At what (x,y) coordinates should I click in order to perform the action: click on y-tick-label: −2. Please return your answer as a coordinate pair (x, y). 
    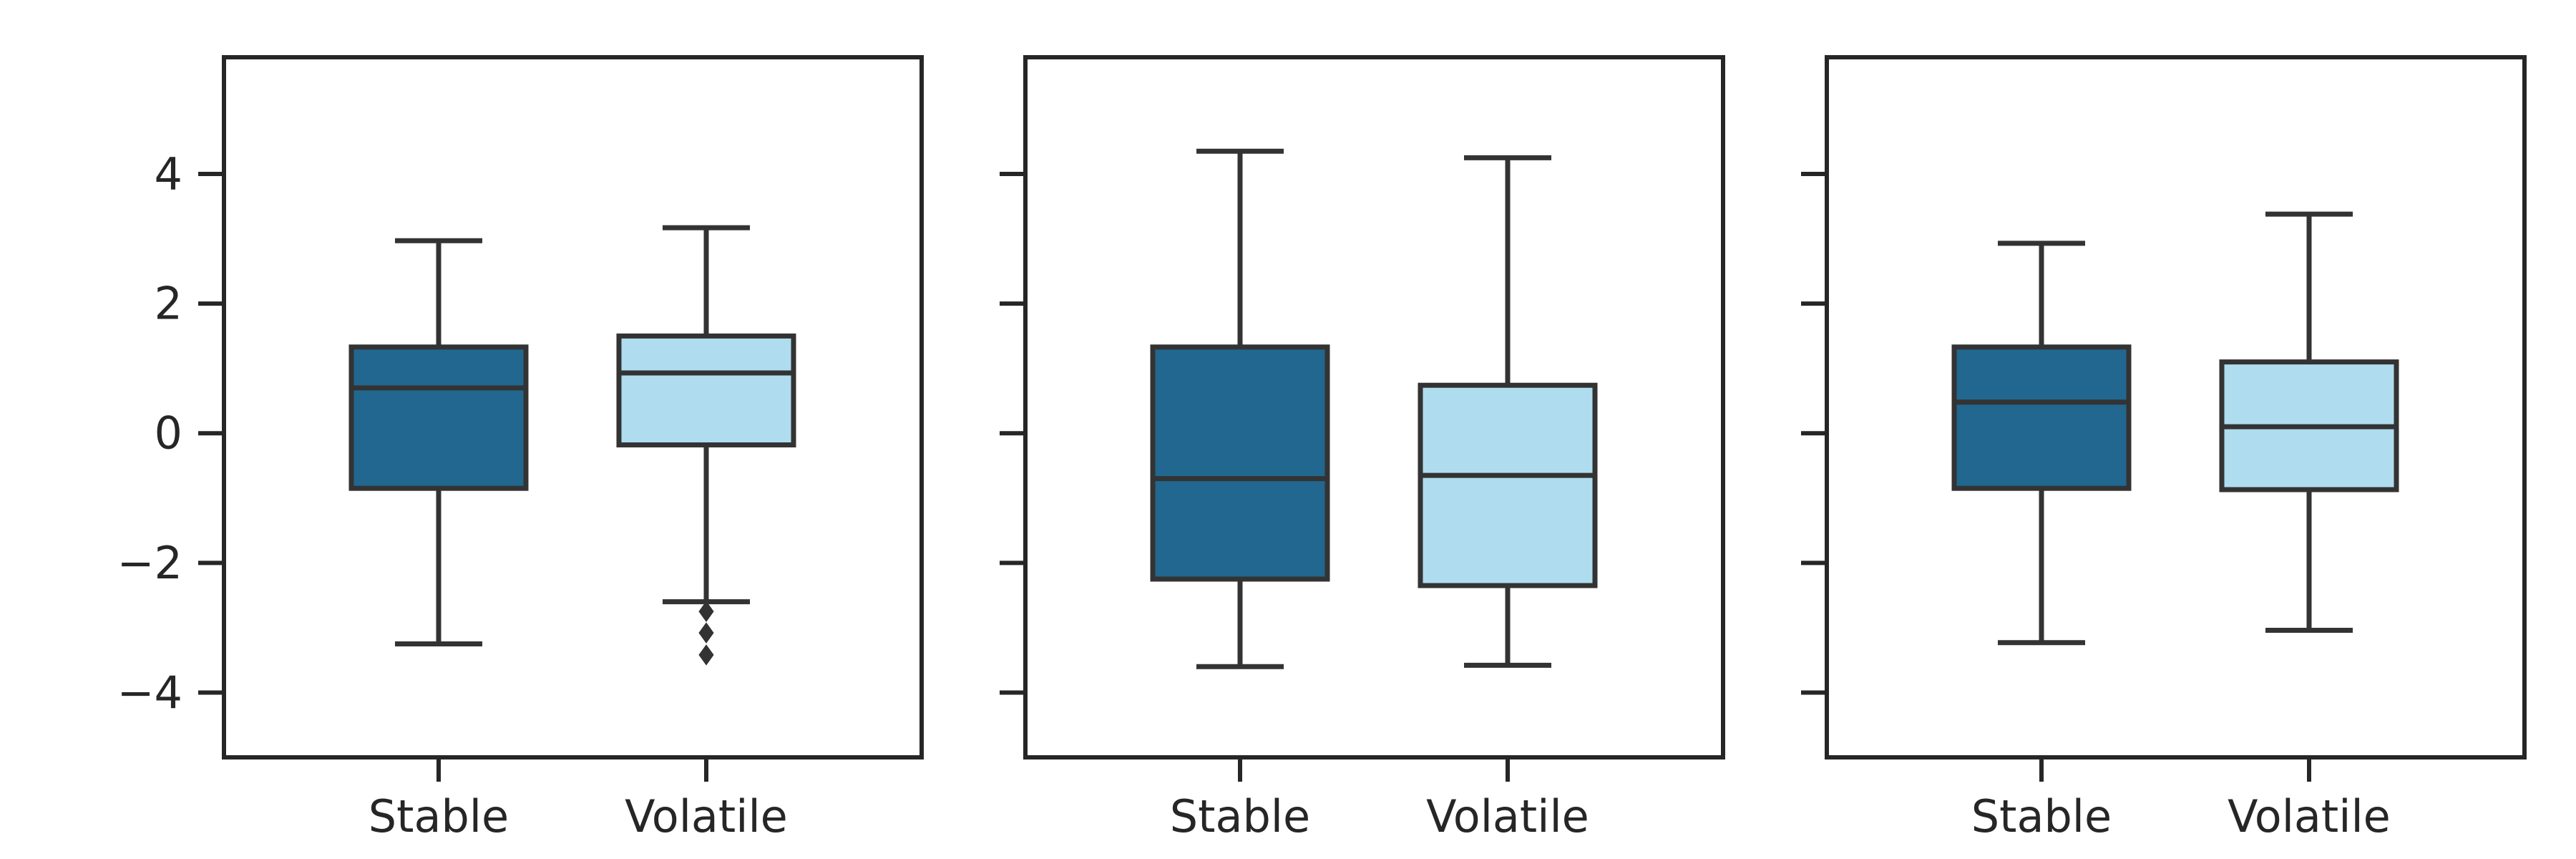
    Looking at the image, I should click on (149, 563).